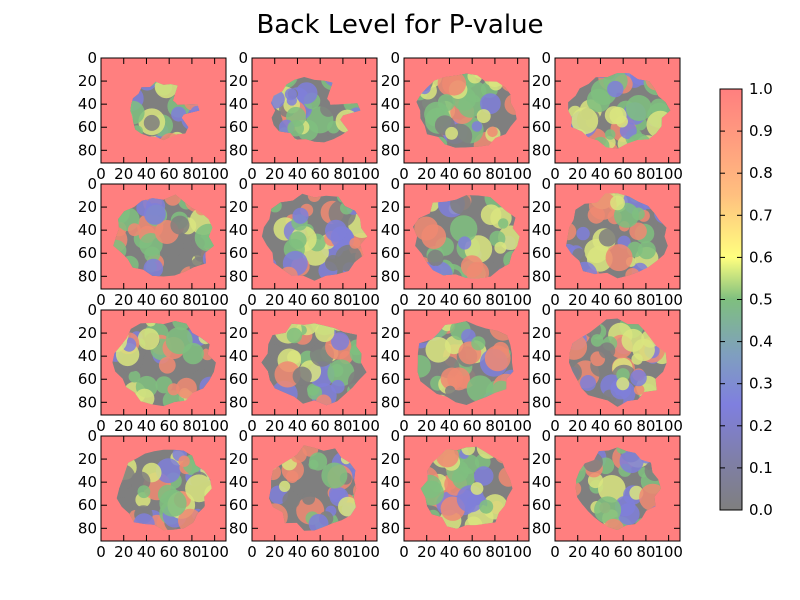 Image resolution: width=800 pixels, height=600 pixels. What do you see at coordinates (399, 25) in the screenshot?
I see `chart-title: Back Level for P-value` at bounding box center [399, 25].